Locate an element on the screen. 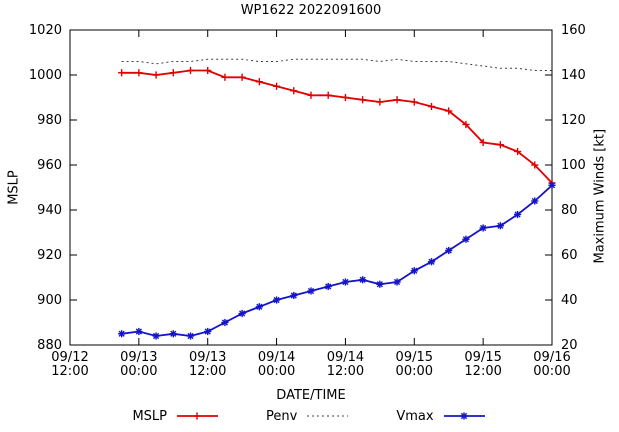  legend-sample-vmax is located at coordinates (464, 416).